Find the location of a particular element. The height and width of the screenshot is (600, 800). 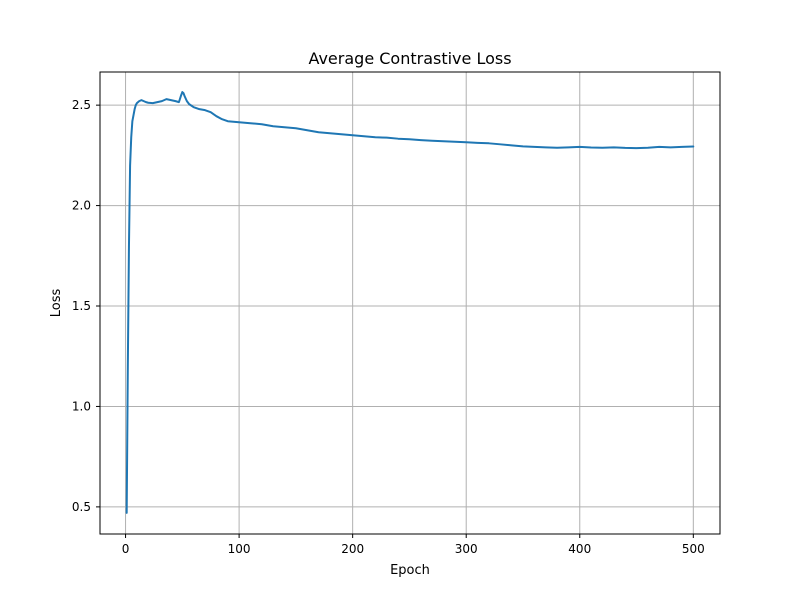

x-tick-label: 400 is located at coordinates (579, 549).